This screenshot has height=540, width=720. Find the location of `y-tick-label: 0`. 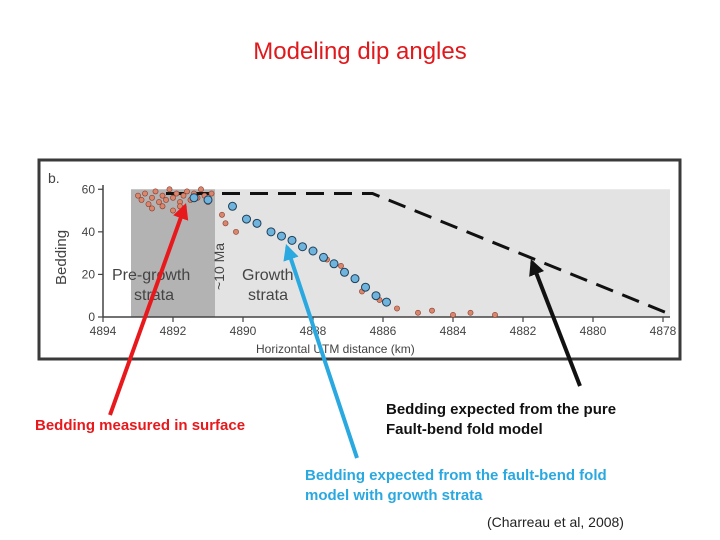

y-tick-label: 0 is located at coordinates (91, 317).